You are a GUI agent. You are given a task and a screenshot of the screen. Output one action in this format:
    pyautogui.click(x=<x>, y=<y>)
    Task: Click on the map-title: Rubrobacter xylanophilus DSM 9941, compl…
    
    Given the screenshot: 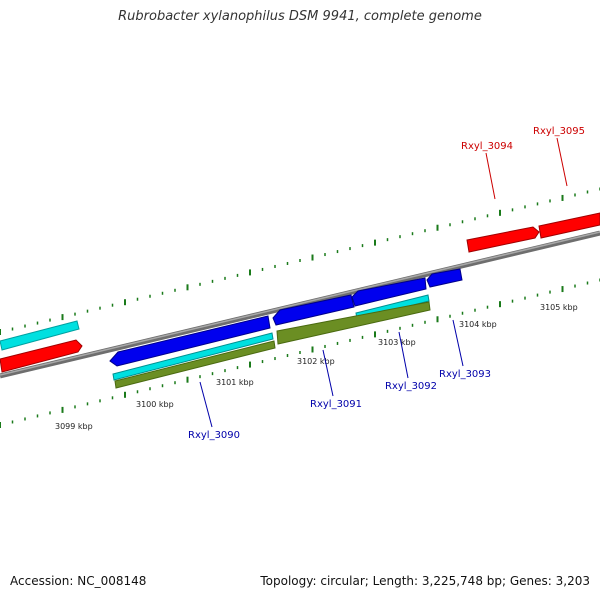 What is the action you would take?
    pyautogui.click(x=300, y=16)
    